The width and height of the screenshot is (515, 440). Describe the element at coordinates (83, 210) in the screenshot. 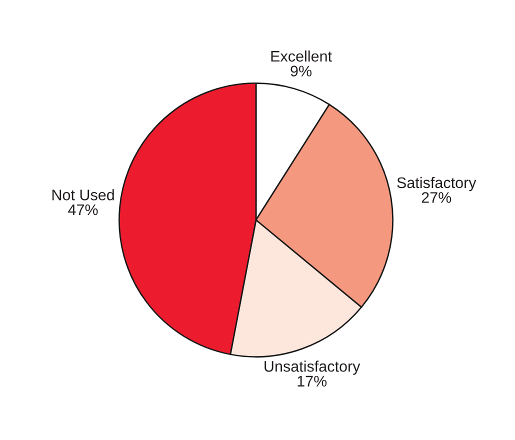

I see `data-label: 47%` at that location.